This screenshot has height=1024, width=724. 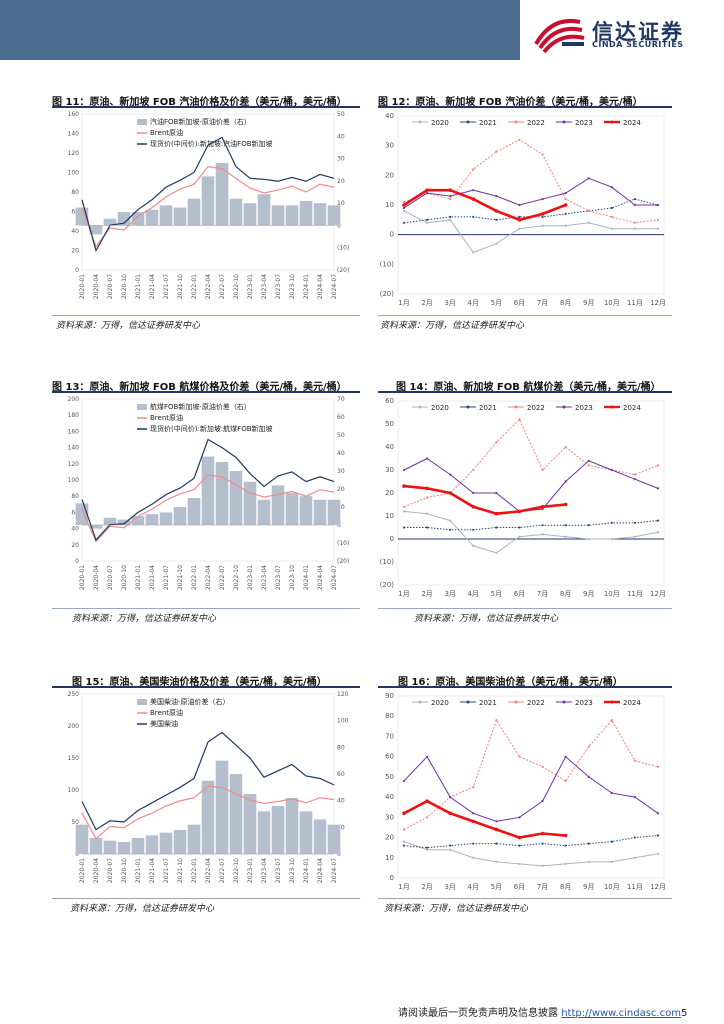 I want to click on y-tick-label: 50, so click(x=75, y=822).